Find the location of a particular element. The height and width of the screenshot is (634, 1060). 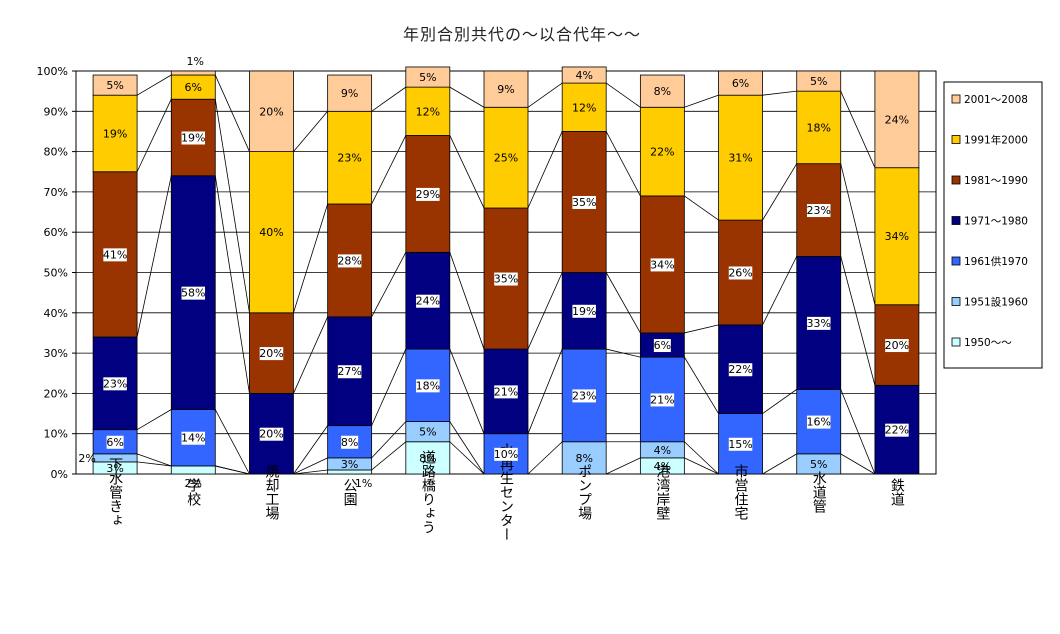

data-label: 21% is located at coordinates (506, 391).